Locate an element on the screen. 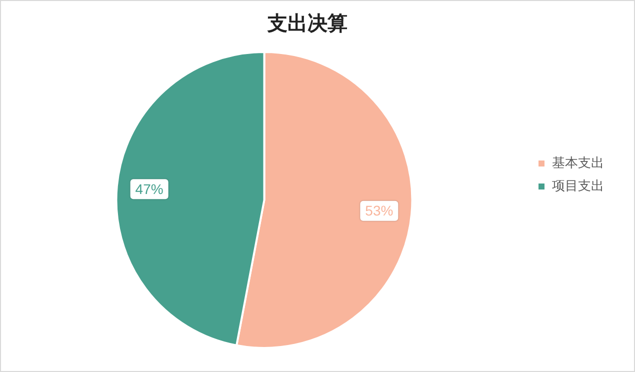 Image resolution: width=635 pixels, height=372 pixels. legend-label: 项目支出 is located at coordinates (578, 186).